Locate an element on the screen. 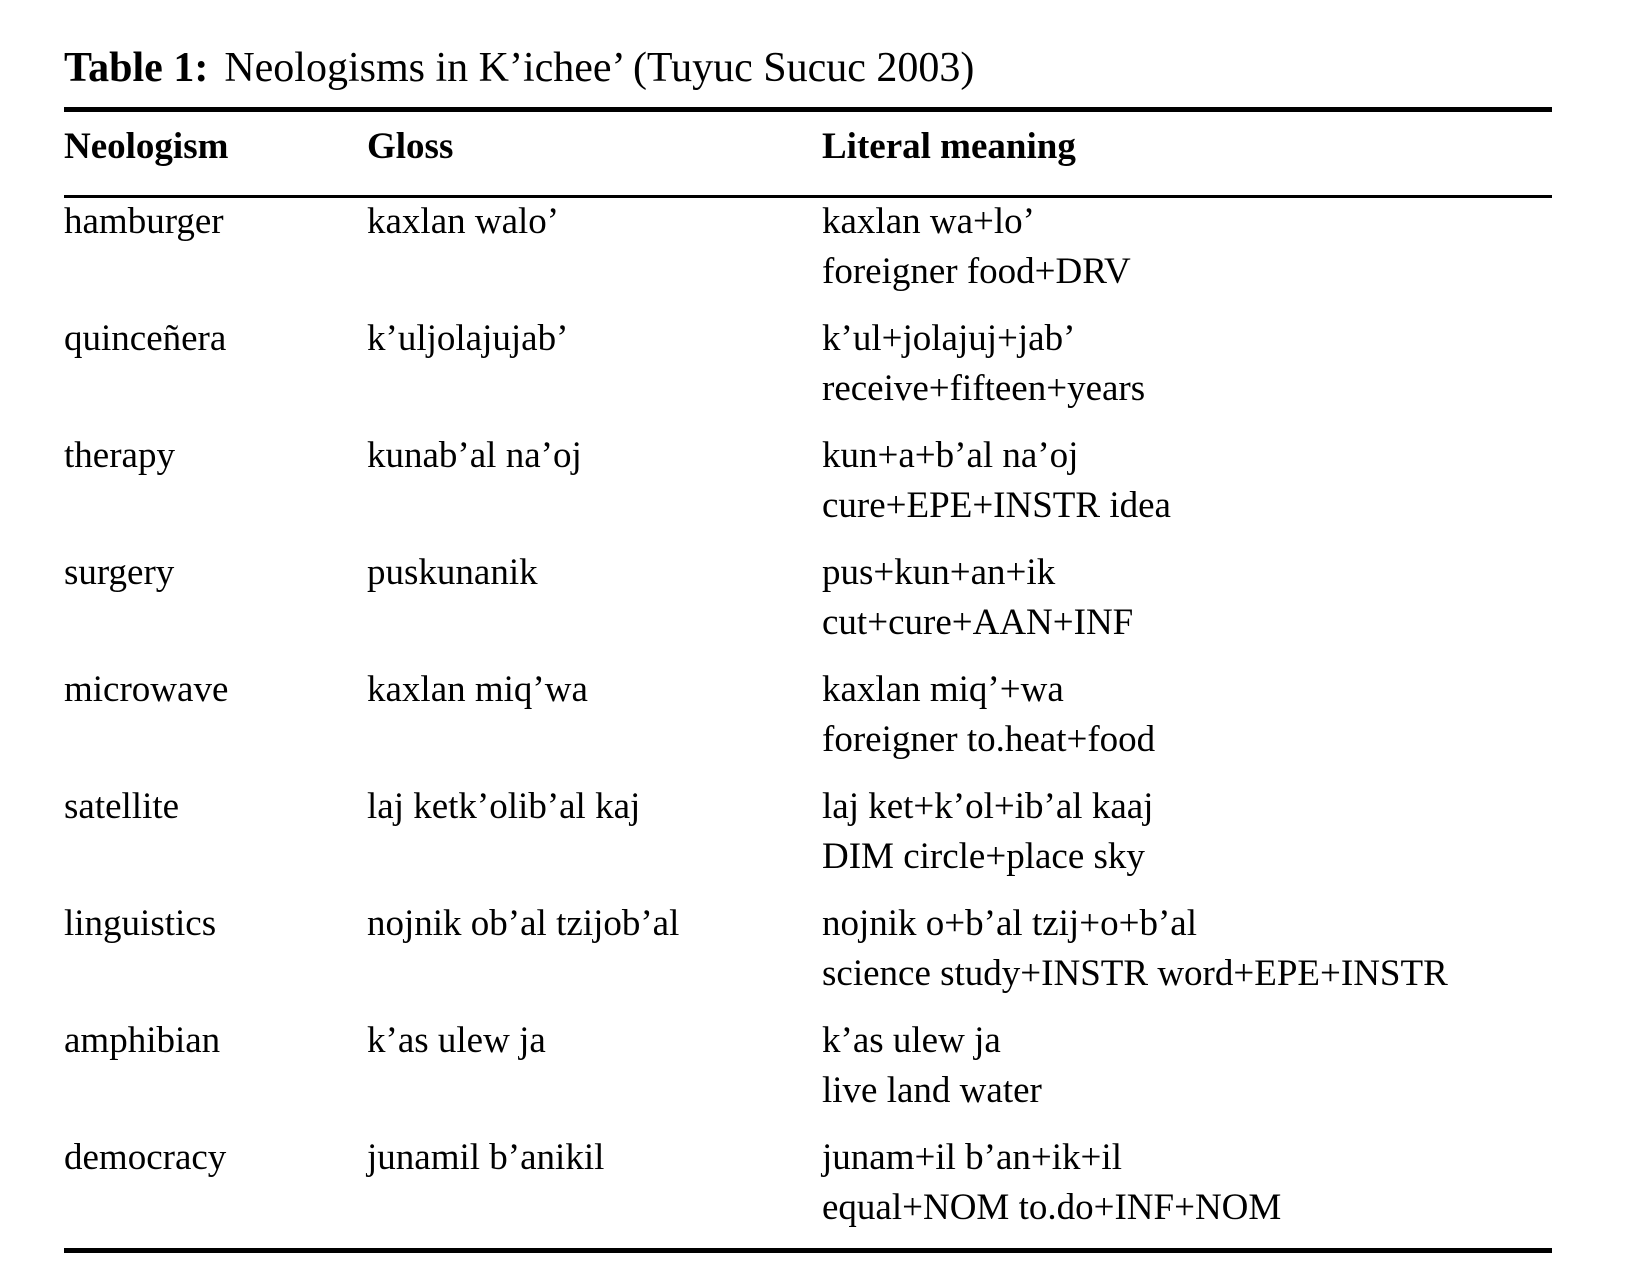 This screenshot has width=1648, height=1286. neologism-cell: satellite is located at coordinates (122, 806).